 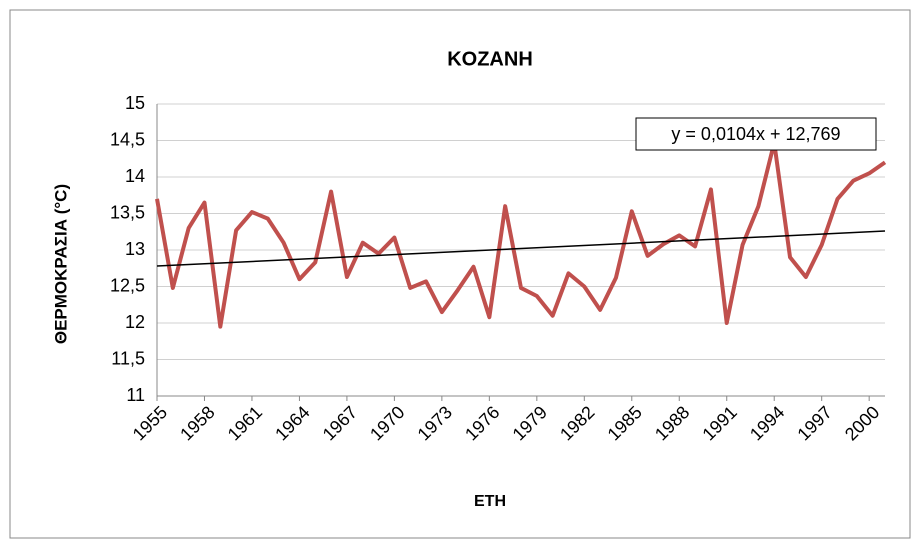 What do you see at coordinates (135, 395) in the screenshot?
I see `y-tick-label: 11` at bounding box center [135, 395].